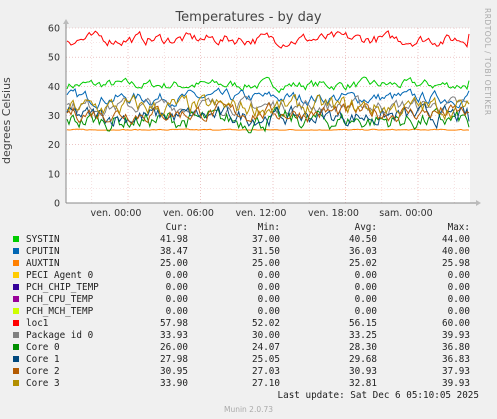 The height and width of the screenshot is (419, 497). I want to click on y-tick-label: 10, so click(54, 174).